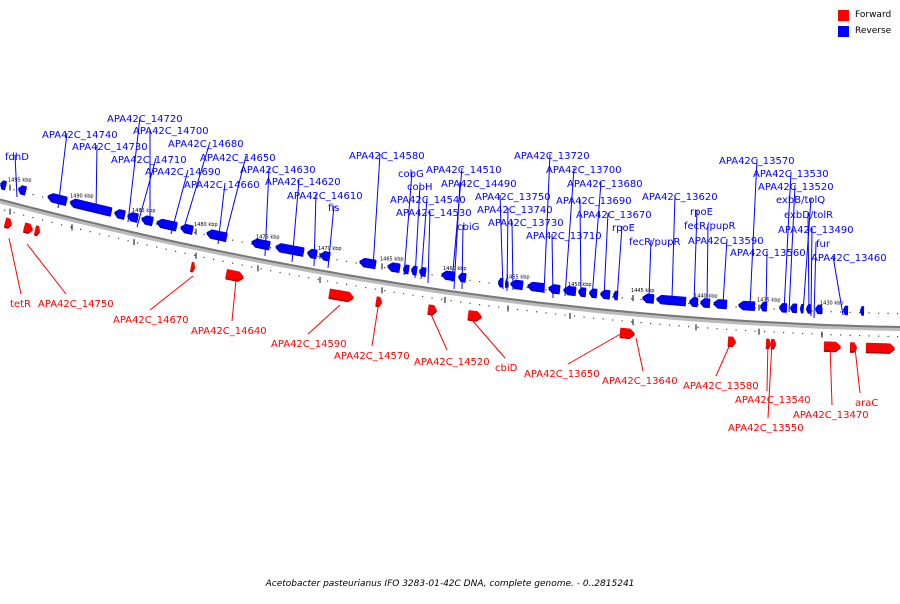 The width and height of the screenshot is (900, 604). What do you see at coordinates (832, 304) in the screenshot?
I see `ruler-label: 1430 kbp` at bounding box center [832, 304].